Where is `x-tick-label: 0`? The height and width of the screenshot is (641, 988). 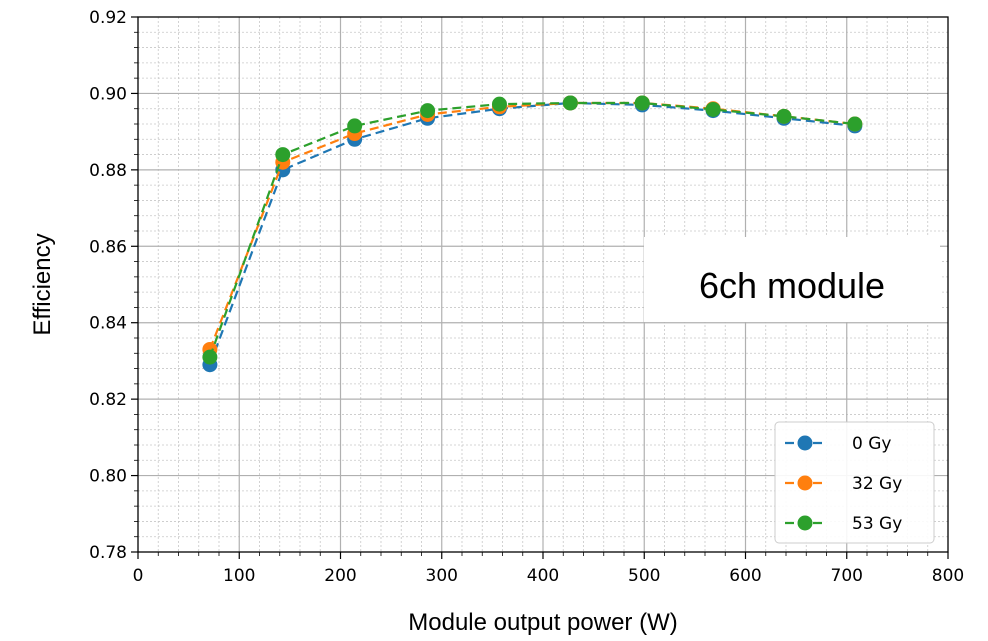 x-tick-label: 0 is located at coordinates (138, 576).